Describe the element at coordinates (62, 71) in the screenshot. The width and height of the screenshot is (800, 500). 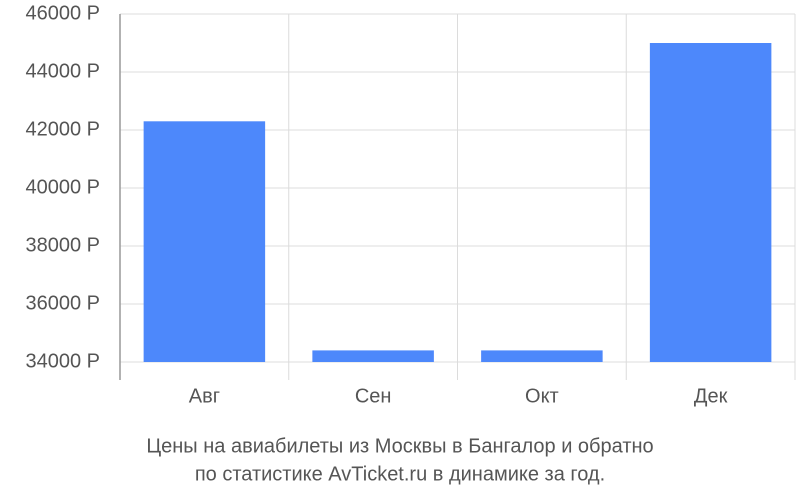
I see `y-tick-label: 44000 Р` at that location.